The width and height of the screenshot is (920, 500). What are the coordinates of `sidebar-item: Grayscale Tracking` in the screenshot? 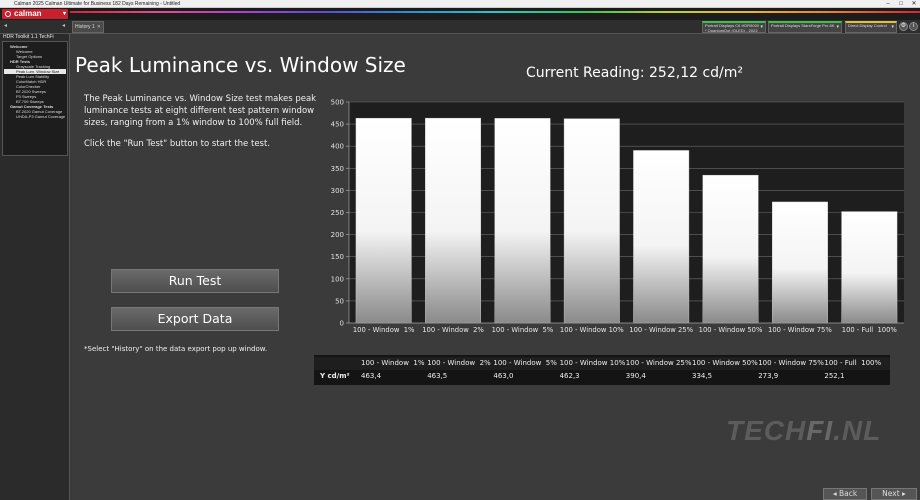 It's located at (33, 66).